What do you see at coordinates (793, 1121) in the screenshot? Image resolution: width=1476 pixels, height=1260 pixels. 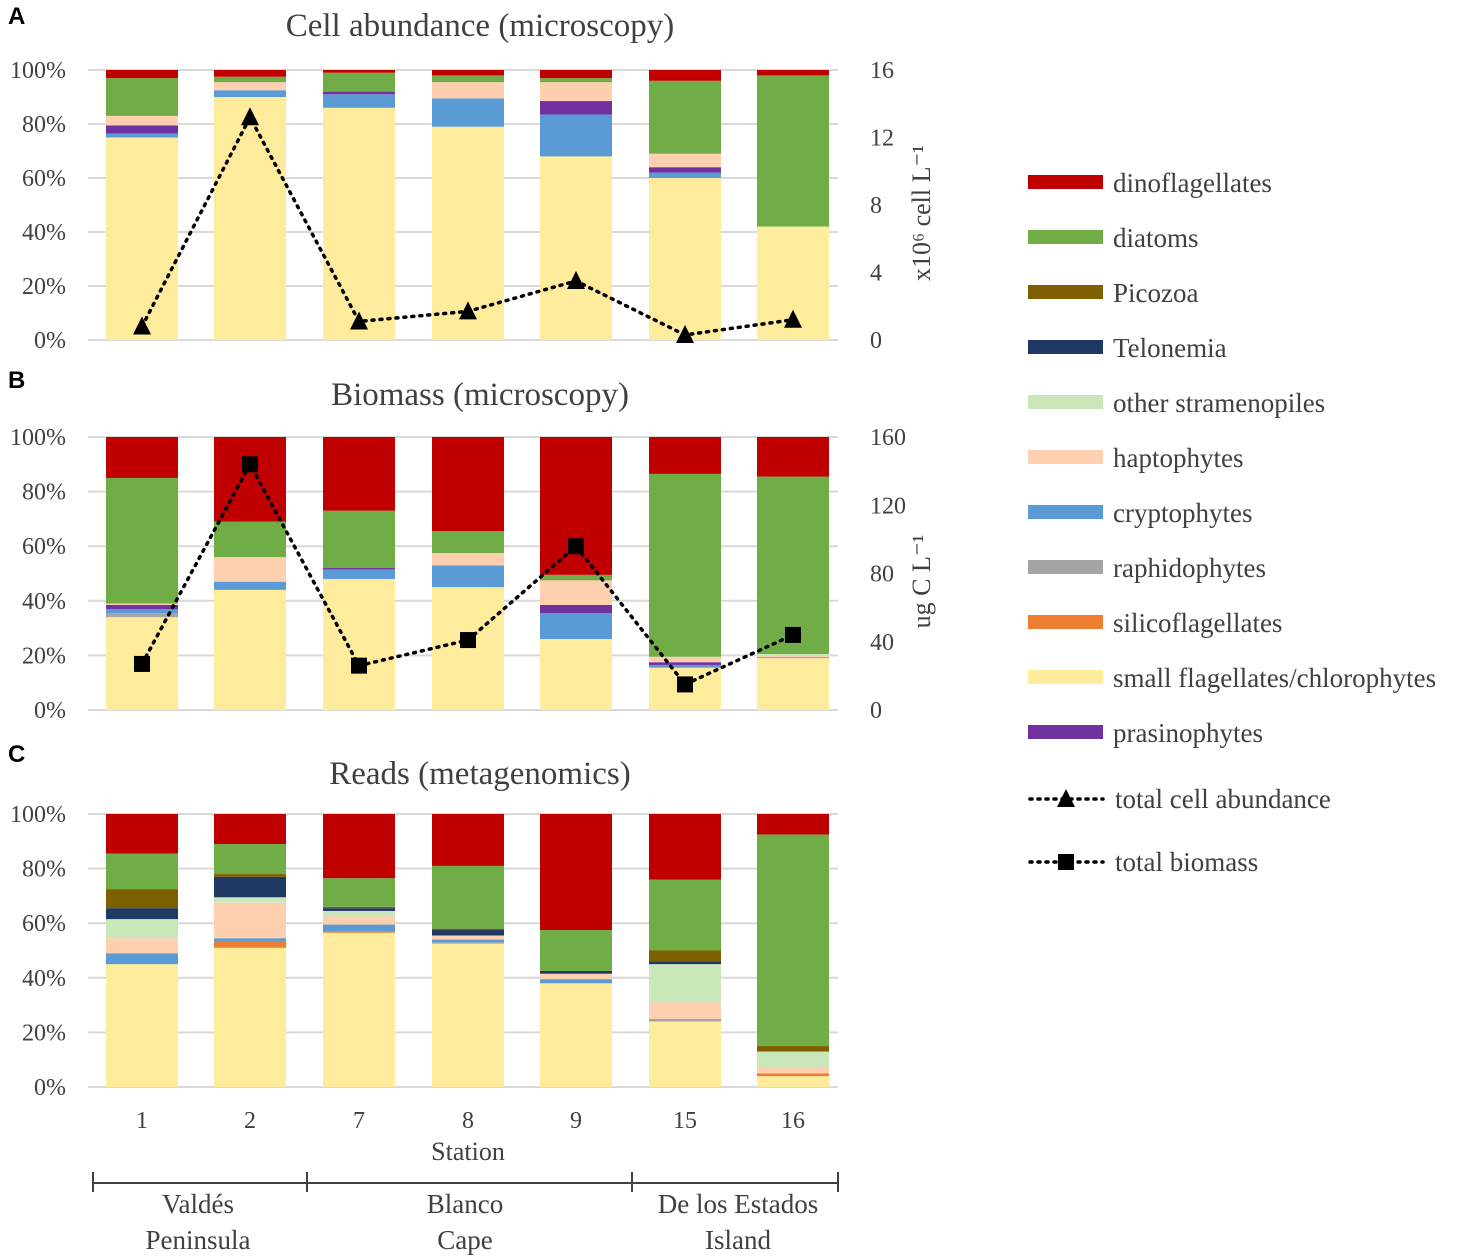 I see `x-tick-label: 16` at bounding box center [793, 1121].